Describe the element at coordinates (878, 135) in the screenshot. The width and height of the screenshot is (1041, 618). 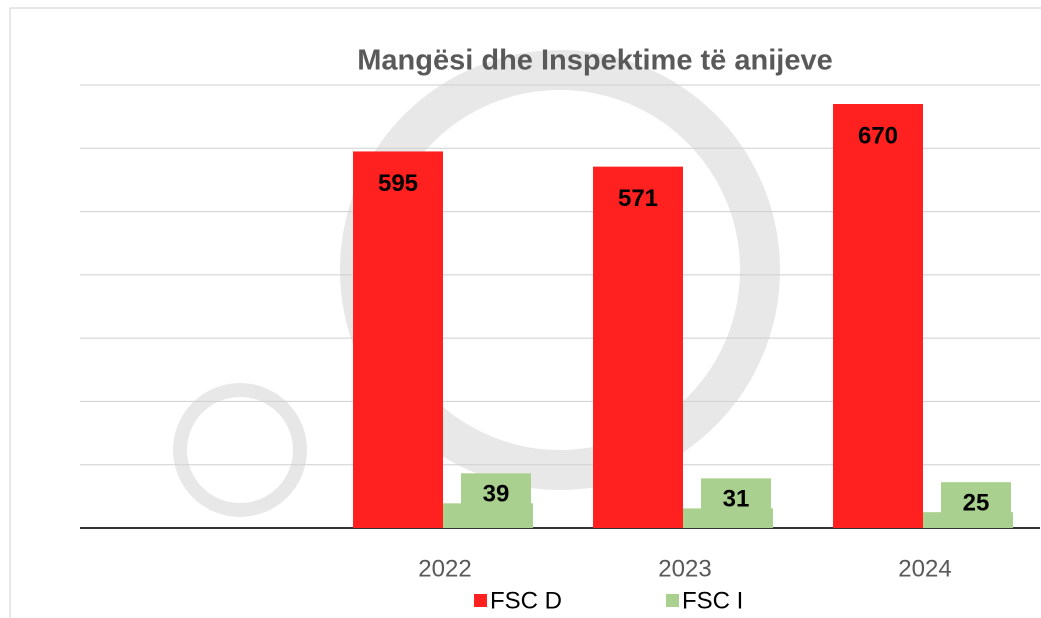
I see `data-label: 670` at that location.